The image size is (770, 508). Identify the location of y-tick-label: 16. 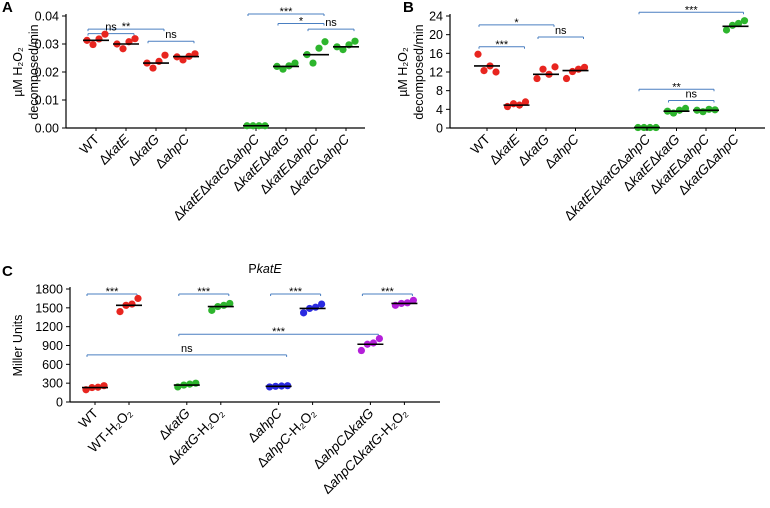
(436, 54).